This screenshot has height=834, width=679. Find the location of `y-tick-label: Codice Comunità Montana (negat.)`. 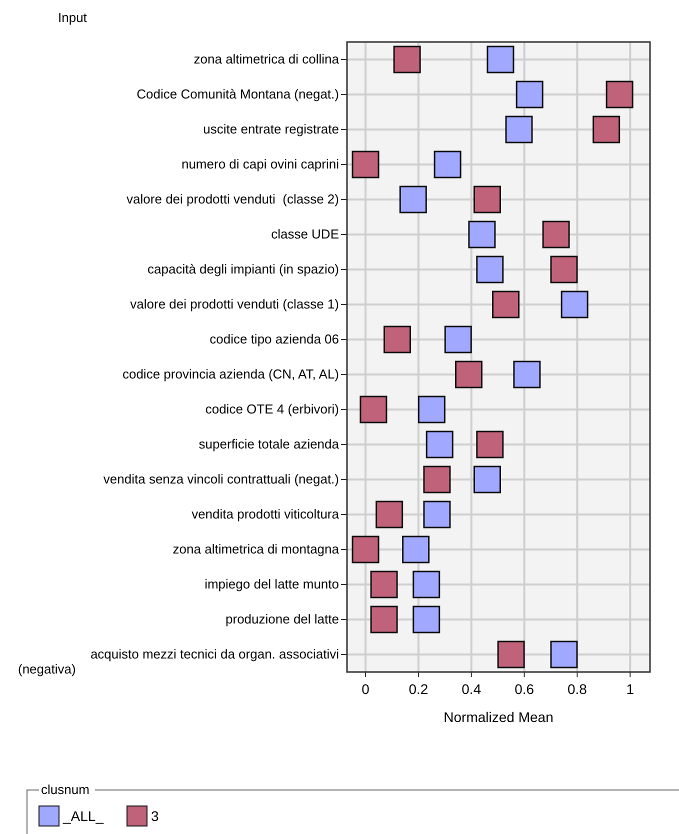

y-tick-label: Codice Comunità Montana (negat.) is located at coordinates (237, 94).